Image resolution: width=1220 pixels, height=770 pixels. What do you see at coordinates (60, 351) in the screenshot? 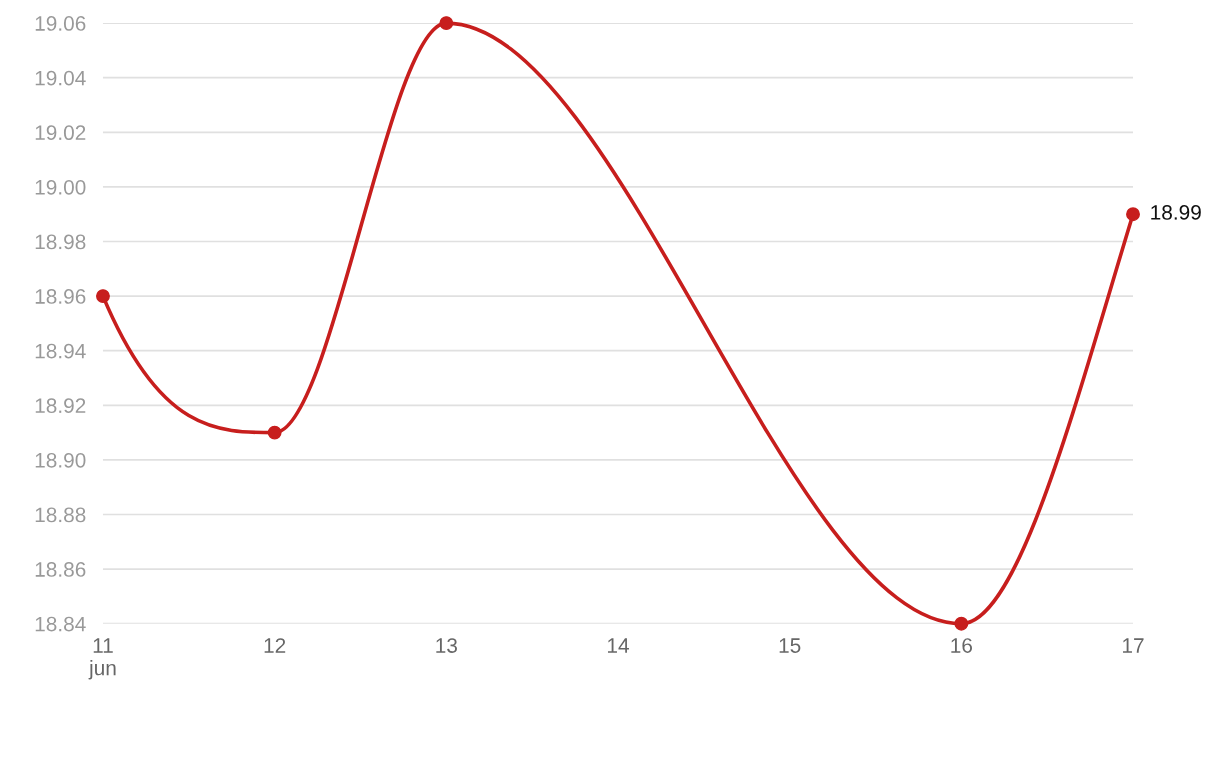
I see `y-tick-label: 18.94` at bounding box center [60, 351].